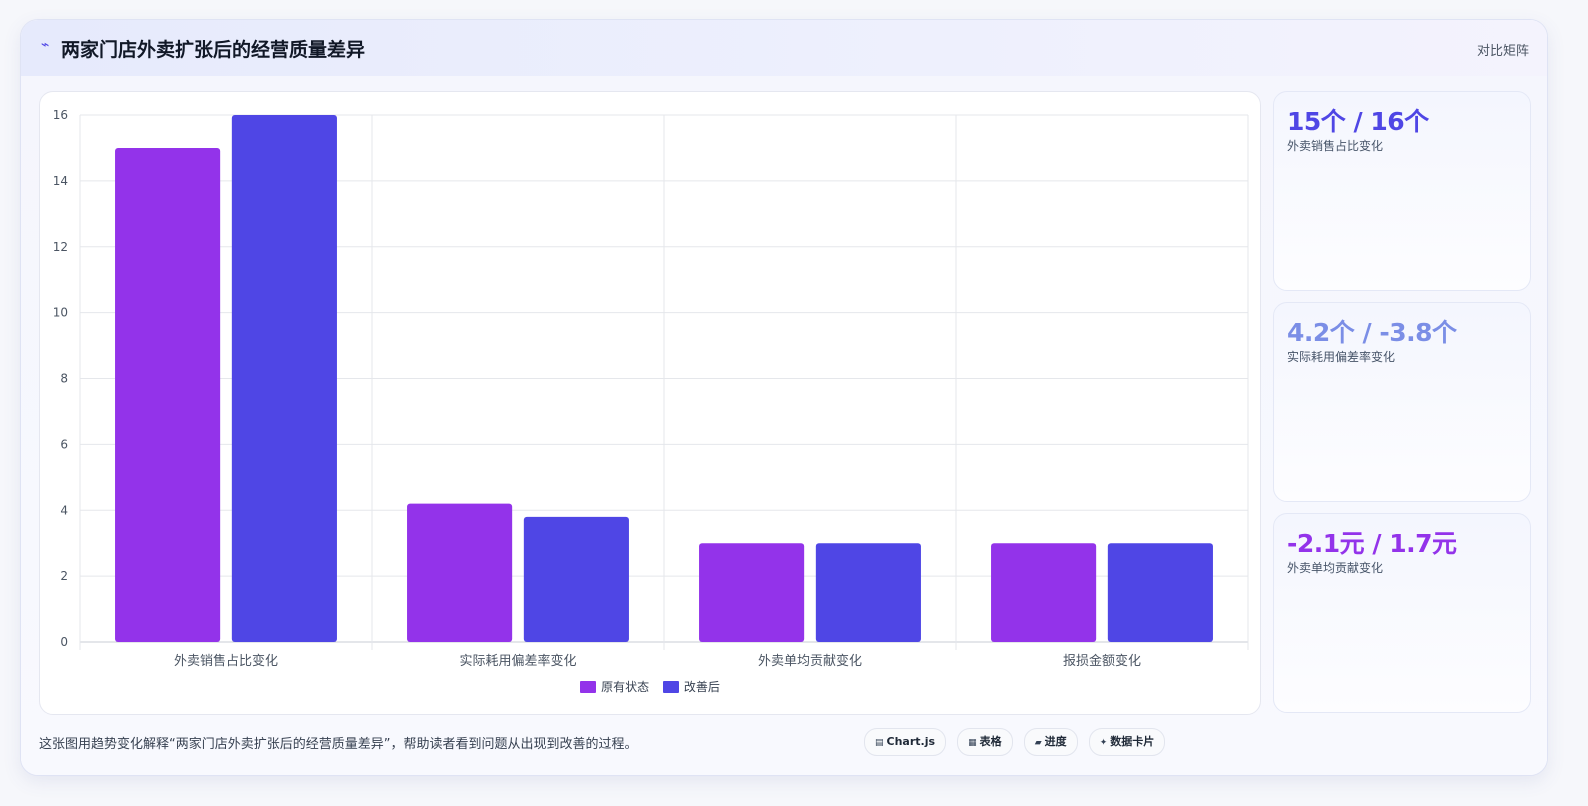 This screenshot has height=806, width=1588. What do you see at coordinates (1335, 568) in the screenshot?
I see `metric-label: 外卖单均贡献变化` at bounding box center [1335, 568].